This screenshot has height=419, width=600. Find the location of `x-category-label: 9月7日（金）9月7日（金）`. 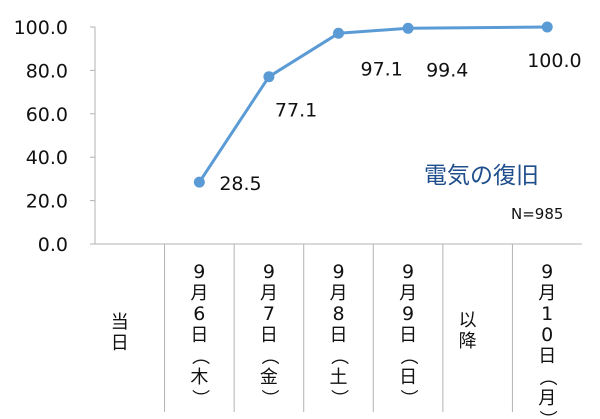

x-category-label: 9月7日（金）9月7日（金） is located at coordinates (268, 334).